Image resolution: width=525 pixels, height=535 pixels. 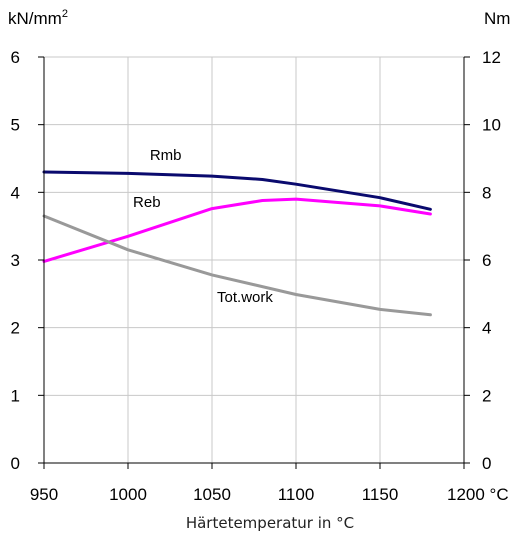 I want to click on x-tick-label: 1000, so click(x=128, y=494).